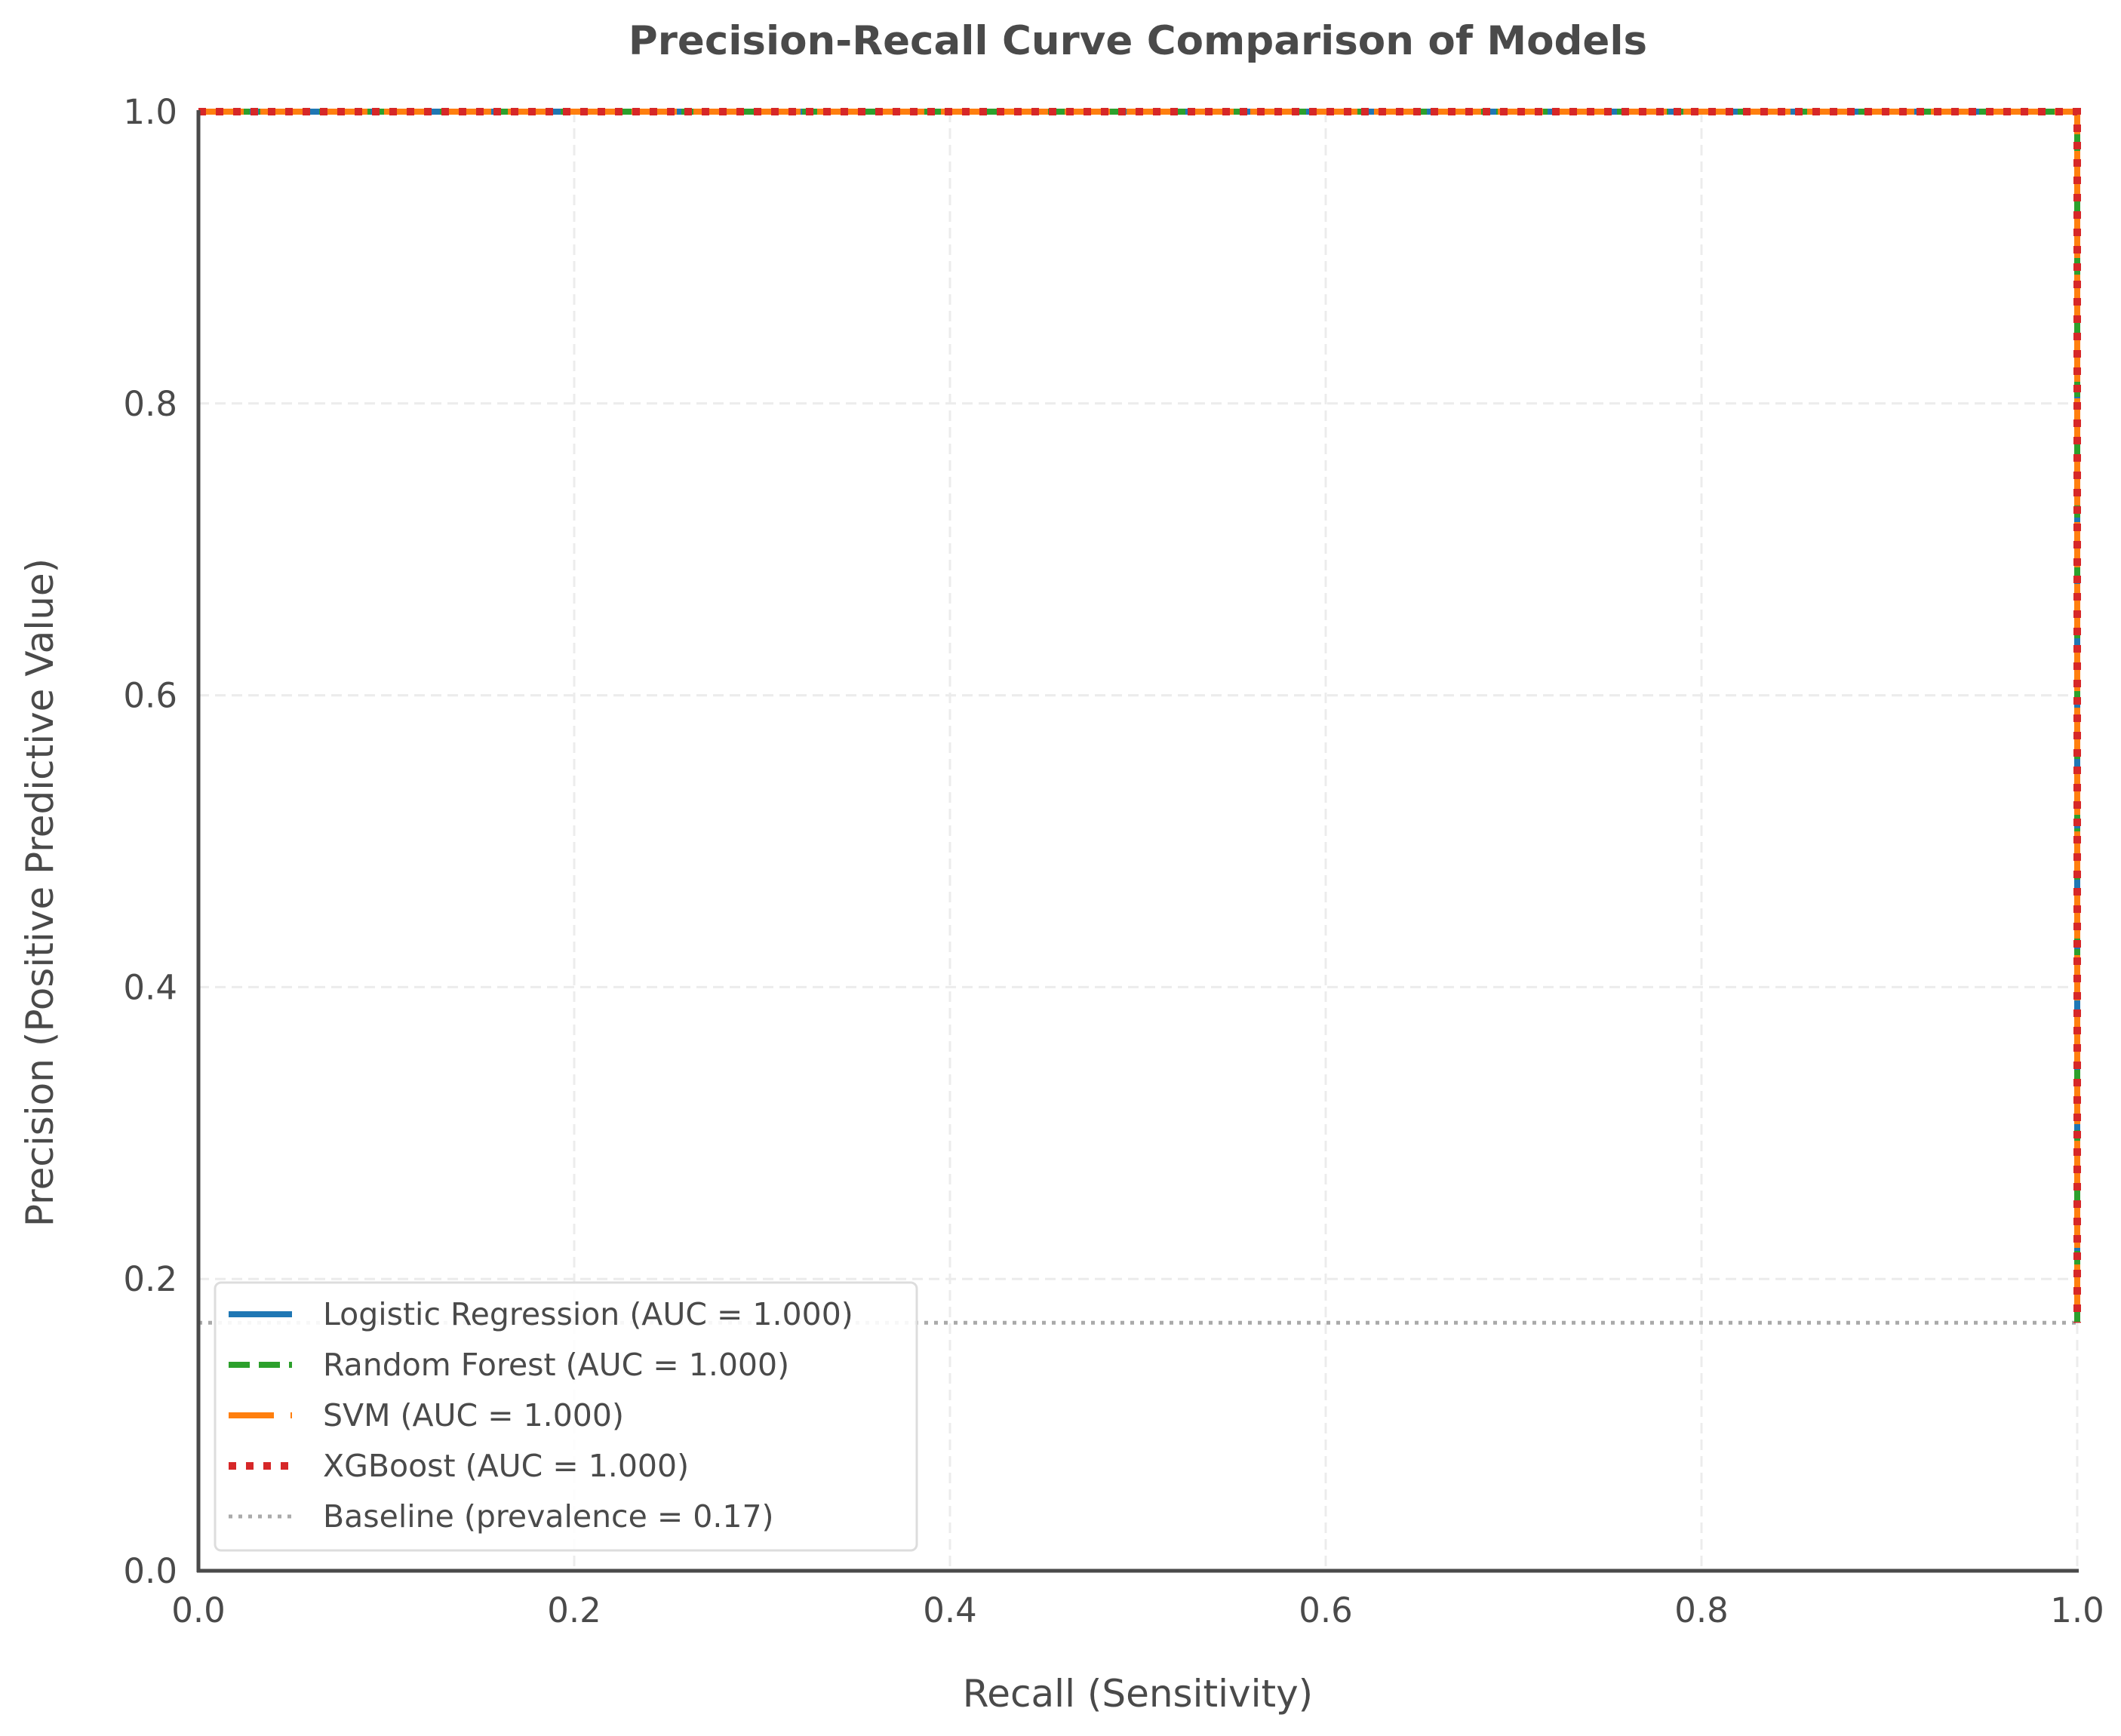 This screenshot has width=2121, height=1736. I want to click on y-tick-label: 0.6, so click(150, 696).